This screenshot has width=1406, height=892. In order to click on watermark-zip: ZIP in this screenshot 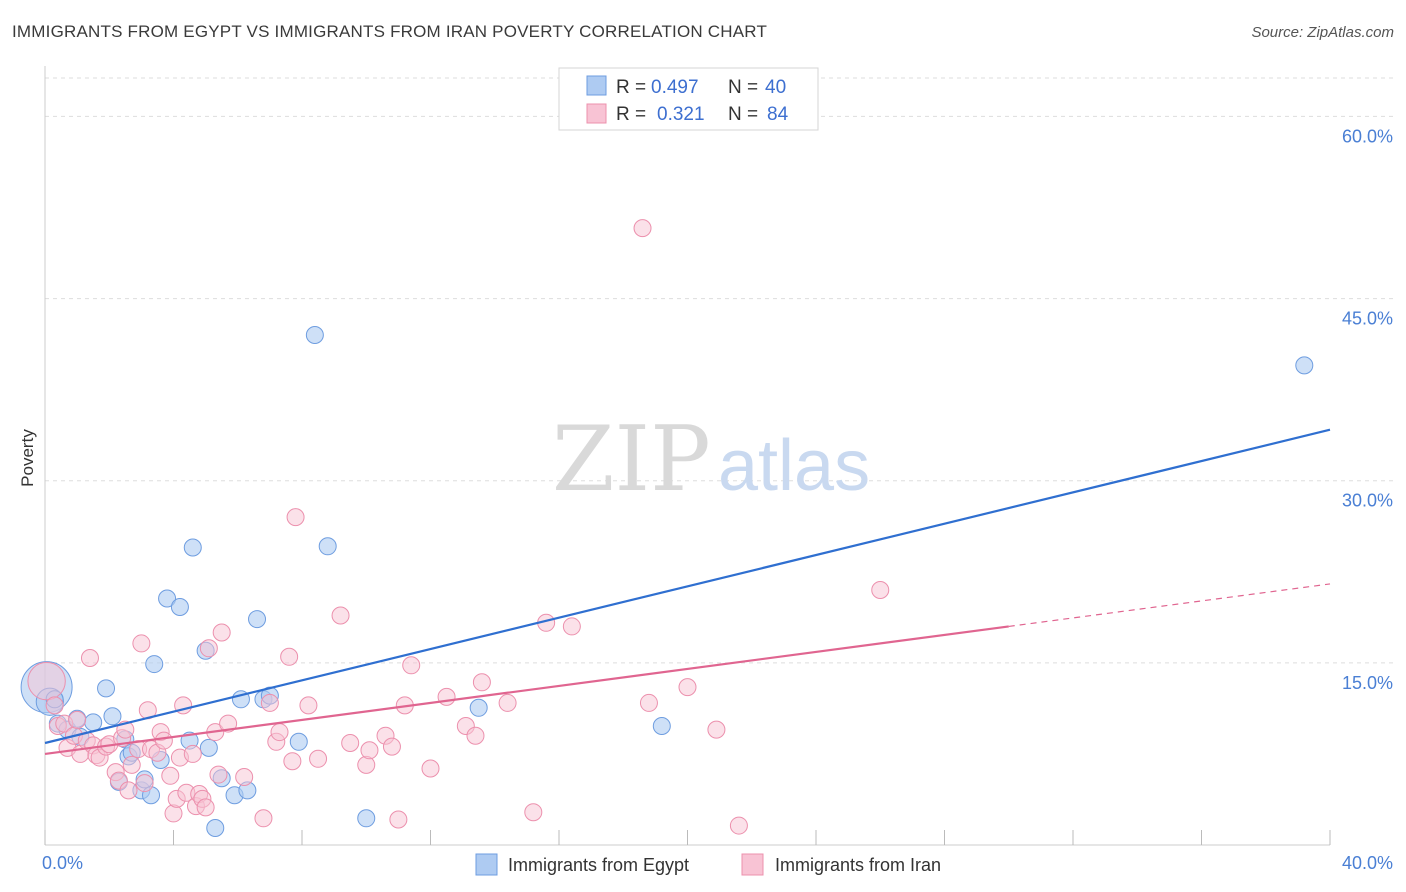, I will do `click(631, 459)`.